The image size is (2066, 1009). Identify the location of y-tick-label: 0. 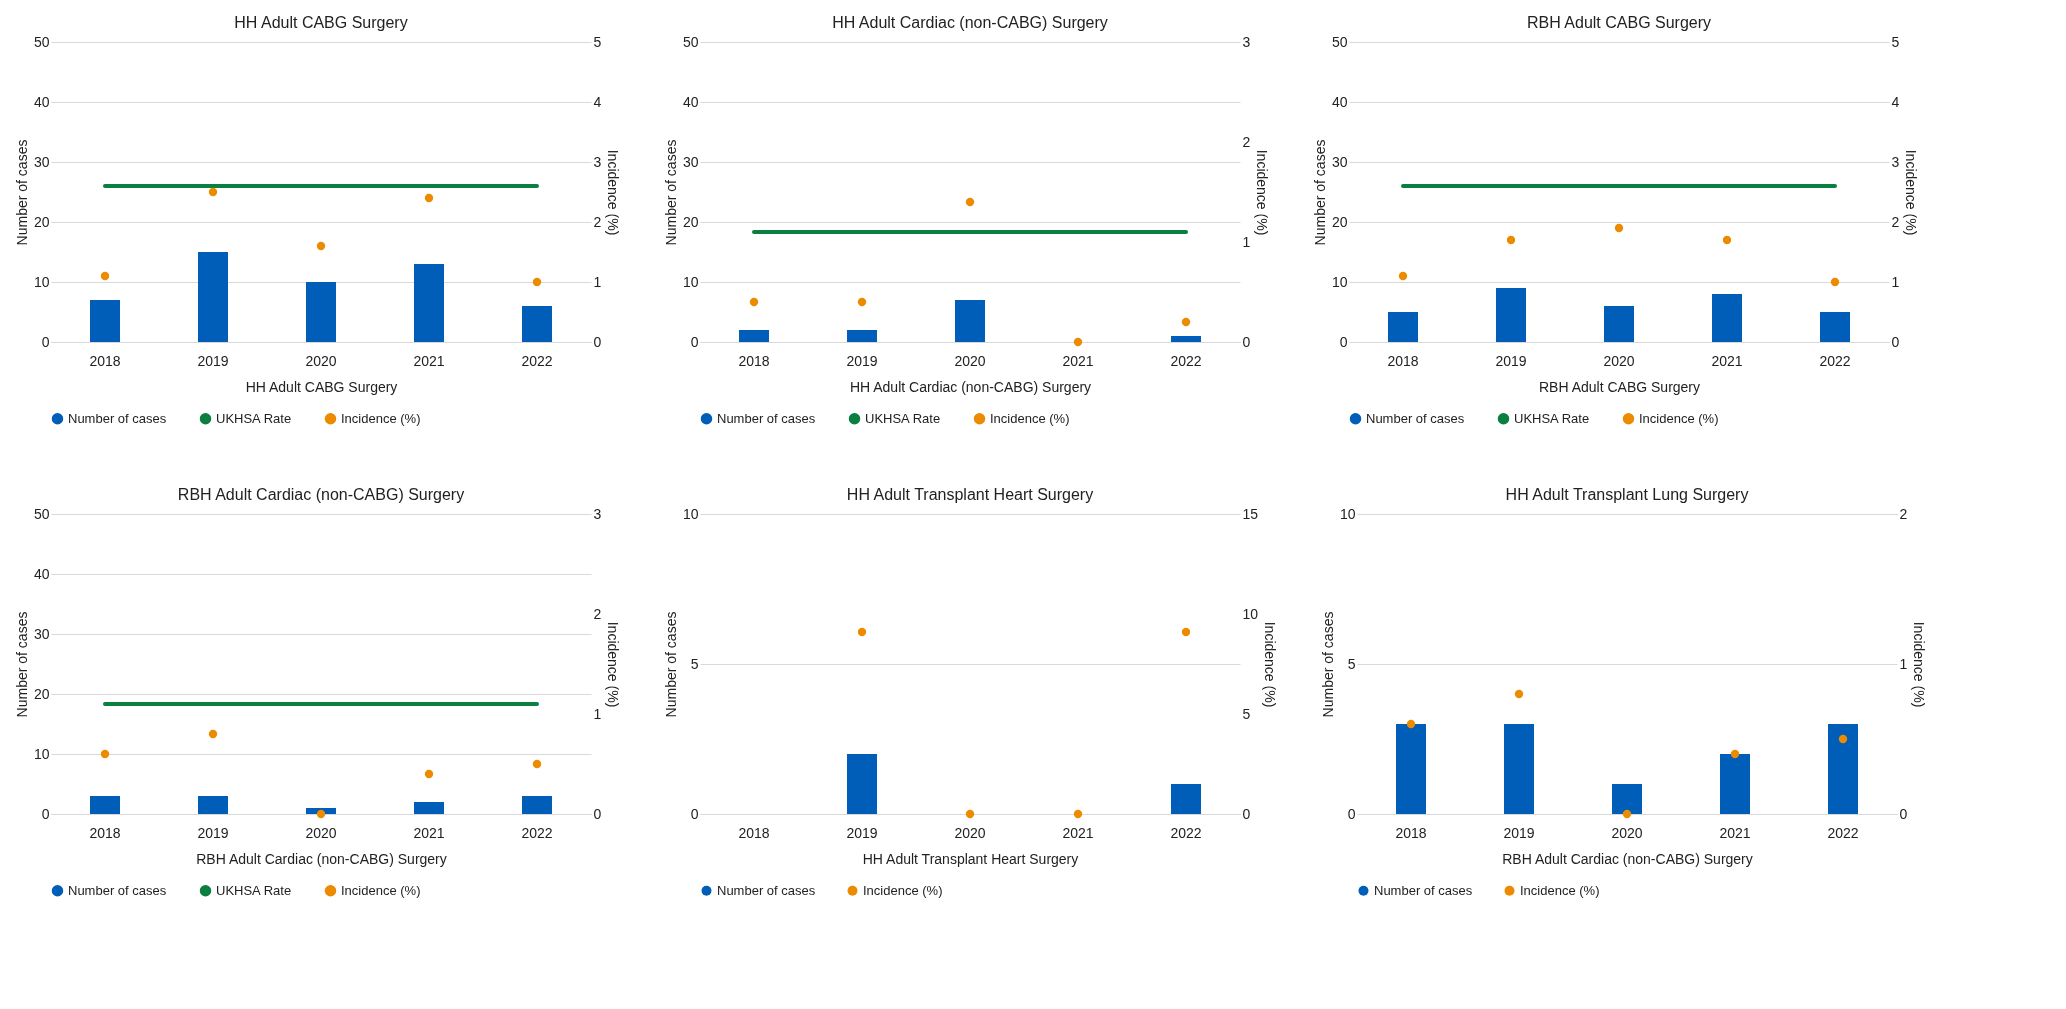
(1351, 813).